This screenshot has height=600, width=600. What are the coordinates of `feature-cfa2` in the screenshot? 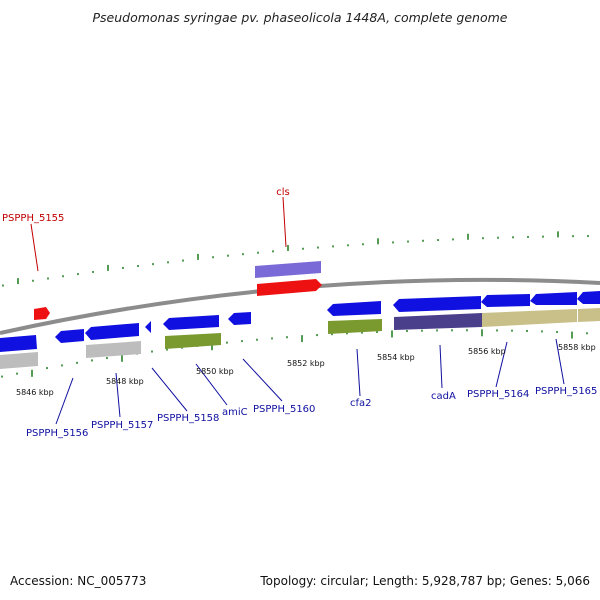 It's located at (354, 308).